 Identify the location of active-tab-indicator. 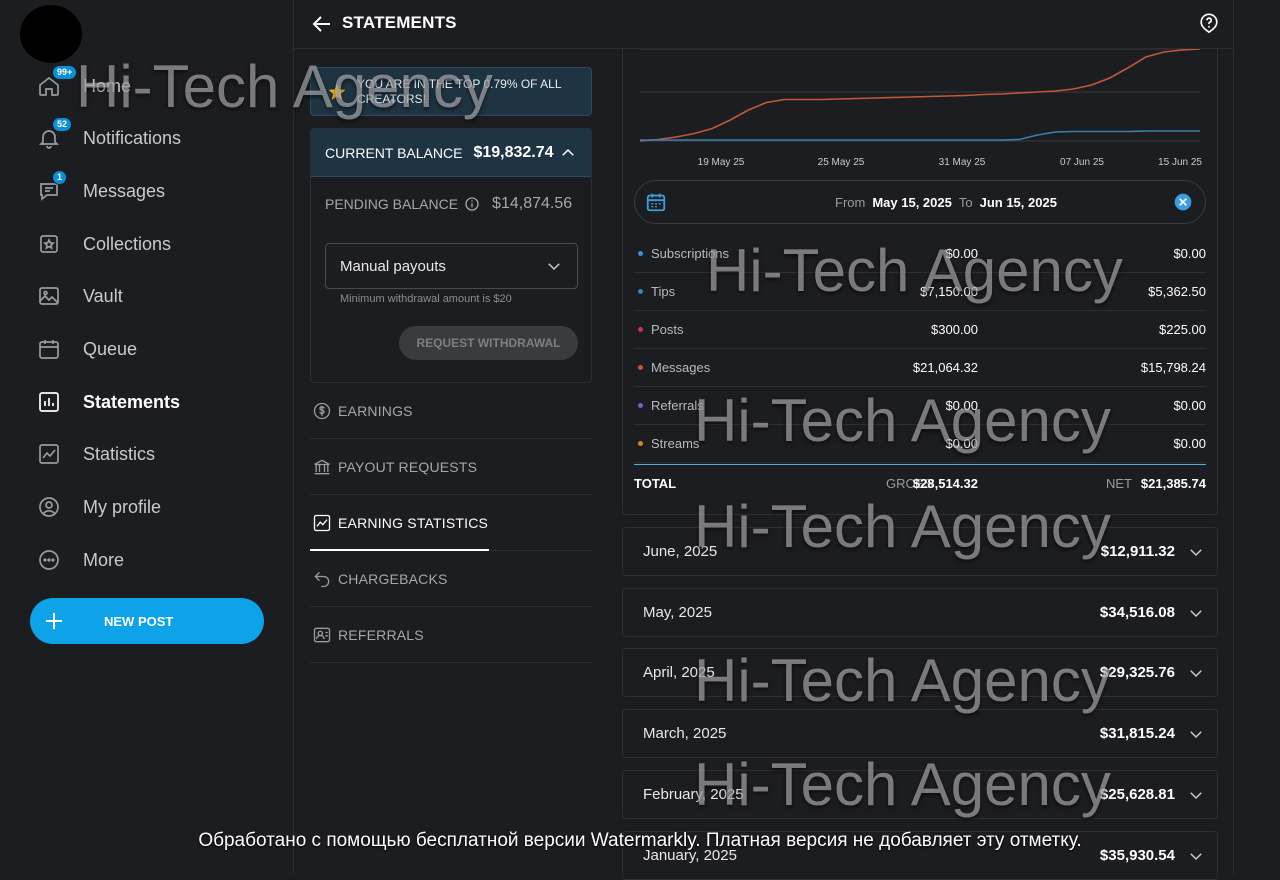
(399, 550).